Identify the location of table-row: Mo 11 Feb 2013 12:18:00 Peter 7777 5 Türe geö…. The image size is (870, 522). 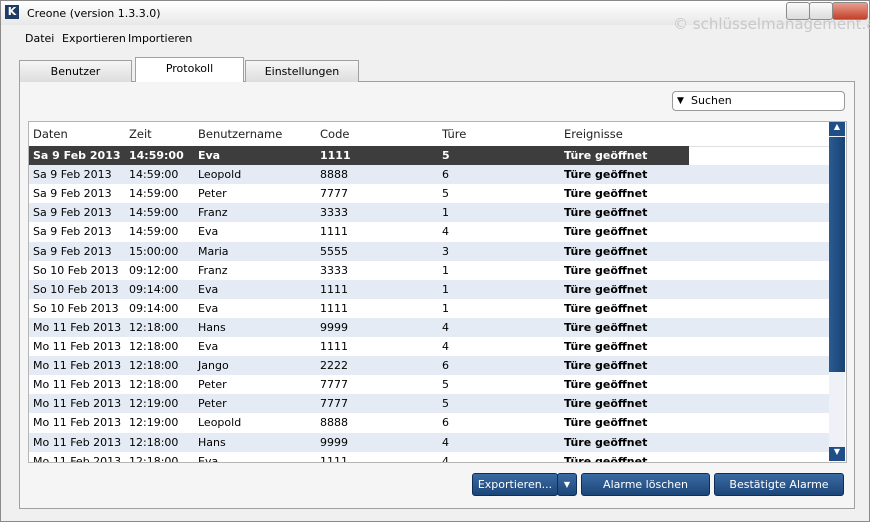
(429, 385).